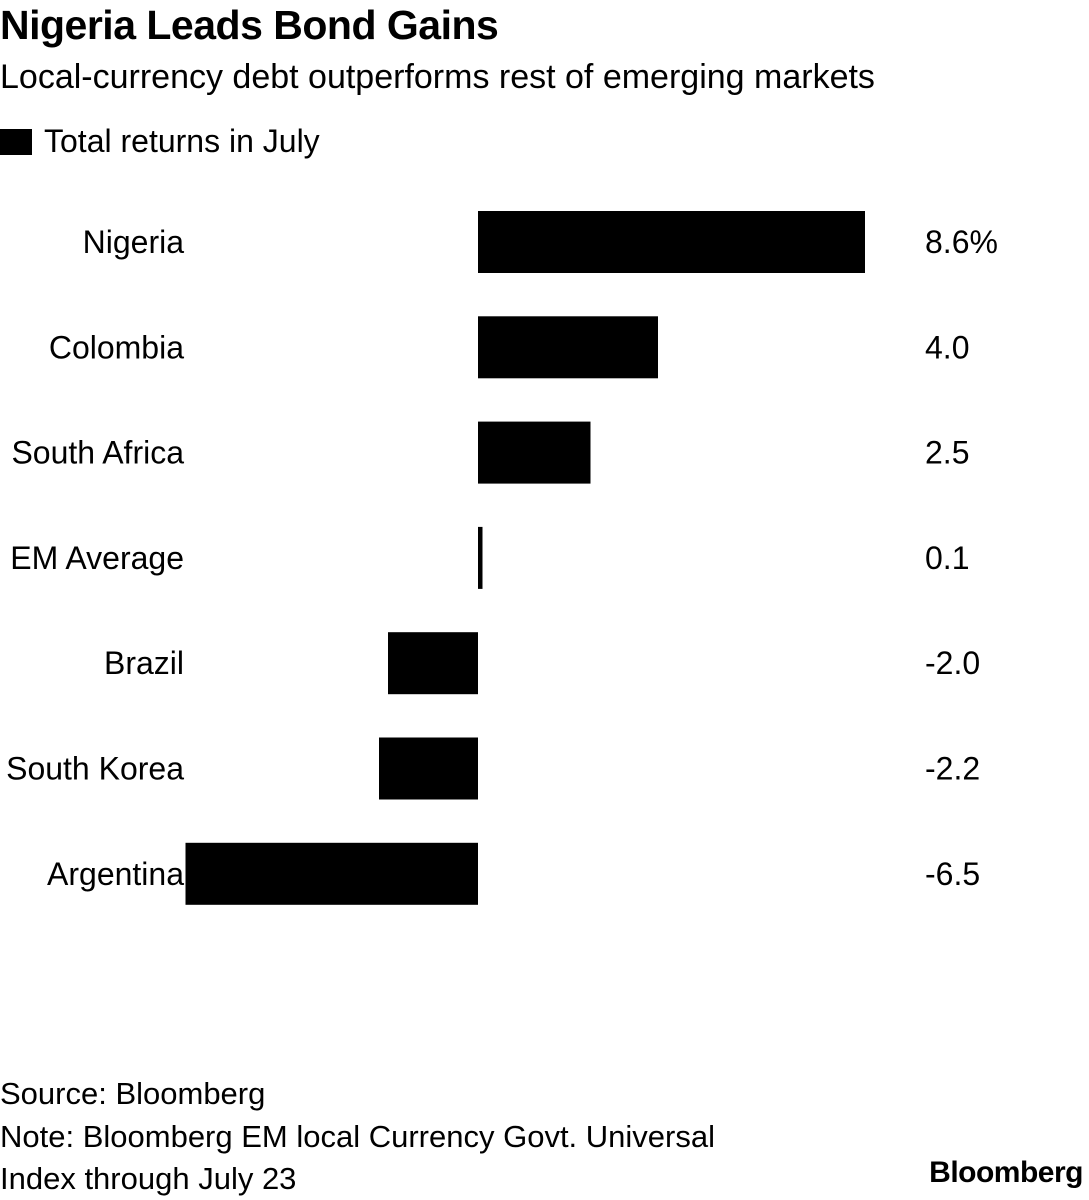  Describe the element at coordinates (97, 558) in the screenshot. I see `category-label: EM Average` at that location.